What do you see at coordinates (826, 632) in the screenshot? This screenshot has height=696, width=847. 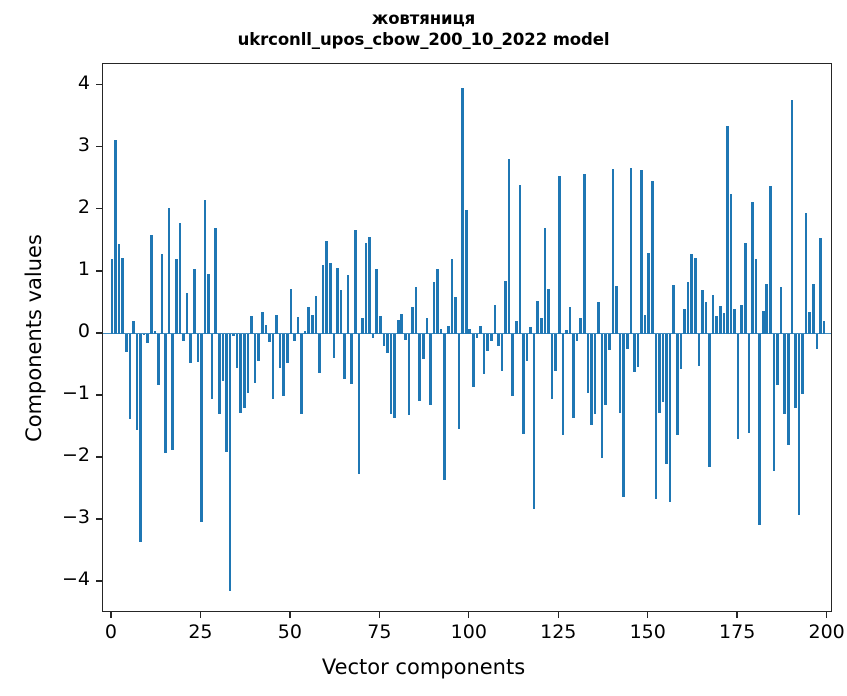 I see `x-tick-label: 200` at bounding box center [826, 632].